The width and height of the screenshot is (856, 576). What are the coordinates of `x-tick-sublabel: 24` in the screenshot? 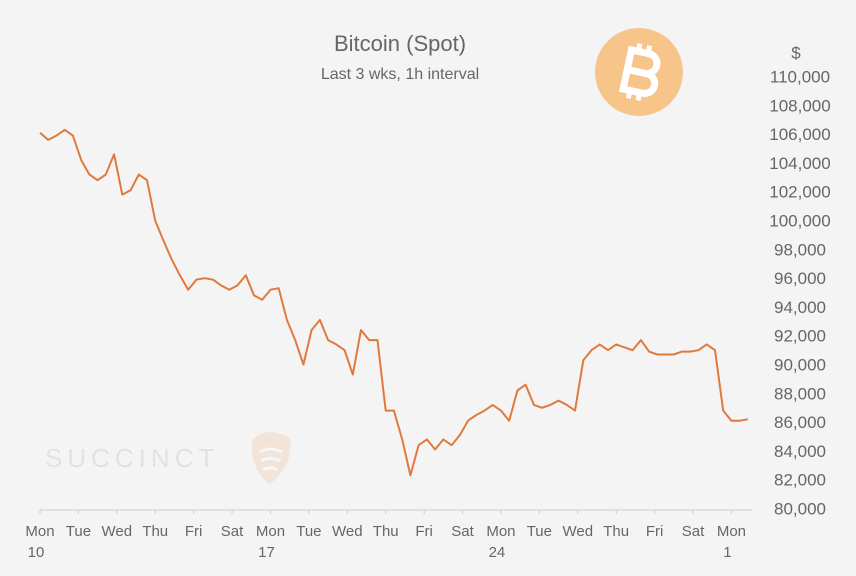 It's located at (497, 552).